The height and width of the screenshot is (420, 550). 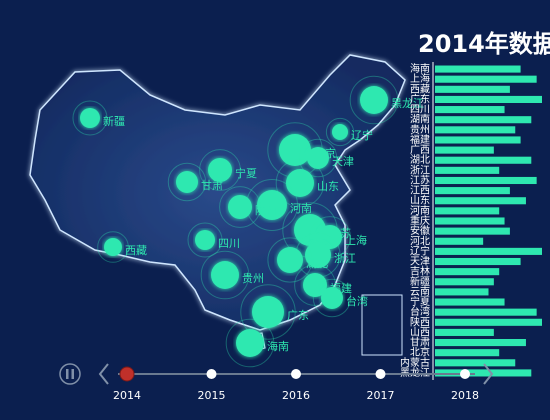 I want to click on prev-button, so click(x=103, y=374).